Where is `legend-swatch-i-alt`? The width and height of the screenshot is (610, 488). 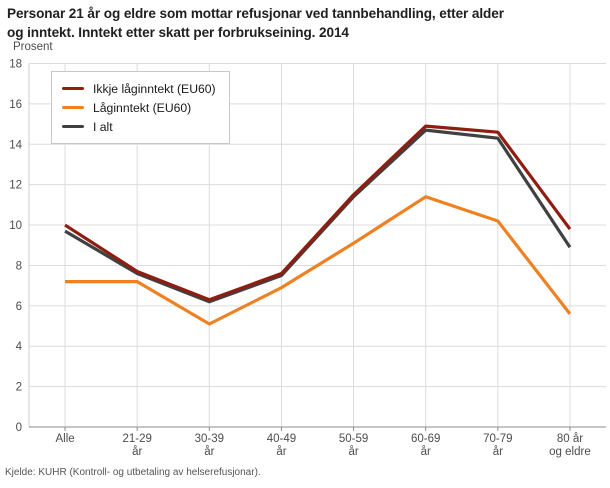
legend-swatch-i-alt is located at coordinates (73, 126).